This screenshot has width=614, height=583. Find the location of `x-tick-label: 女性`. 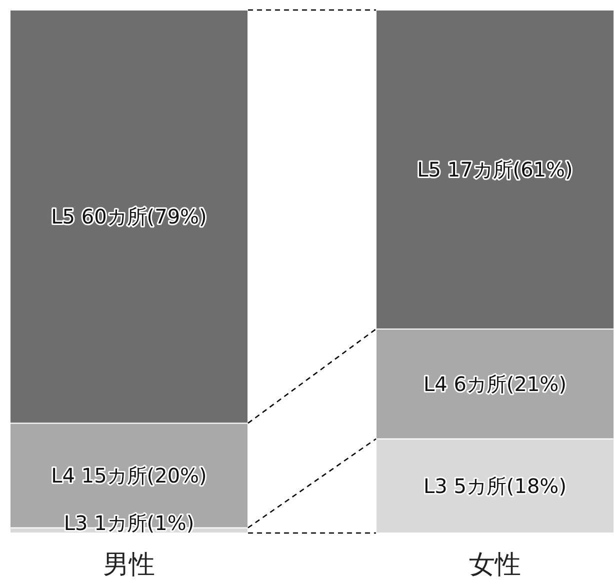

x-tick-label: 女性 is located at coordinates (495, 565).